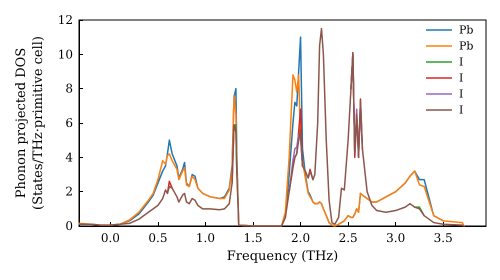 This screenshot has width=500, height=280. What do you see at coordinates (65, 20) in the screenshot?
I see `y-tick-label: 12` at bounding box center [65, 20].